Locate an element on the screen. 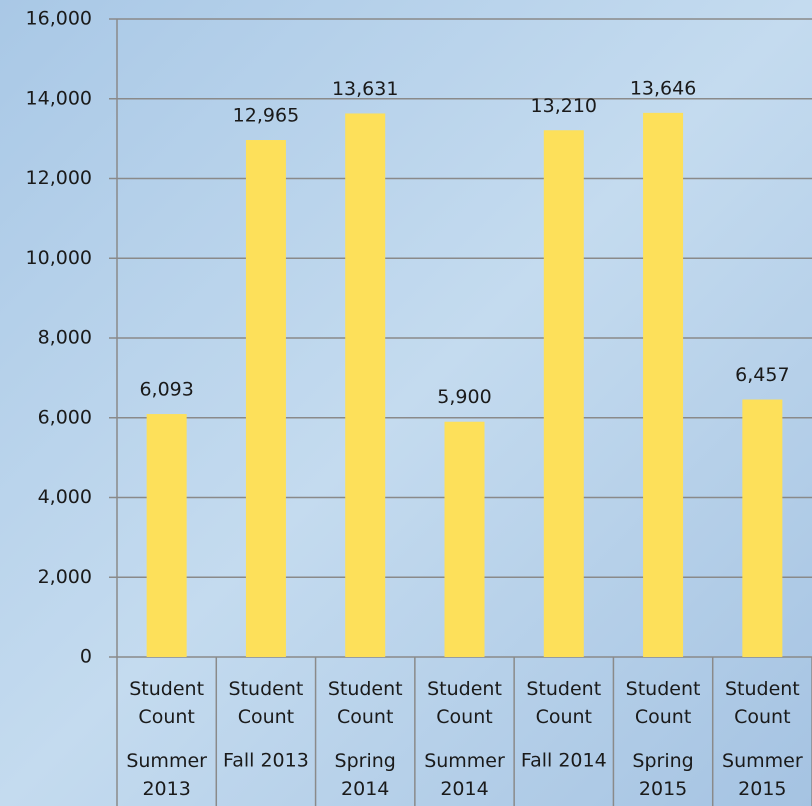 Image resolution: width=812 pixels, height=806 pixels. x-tick-label: Spring 2015 is located at coordinates (662, 775).